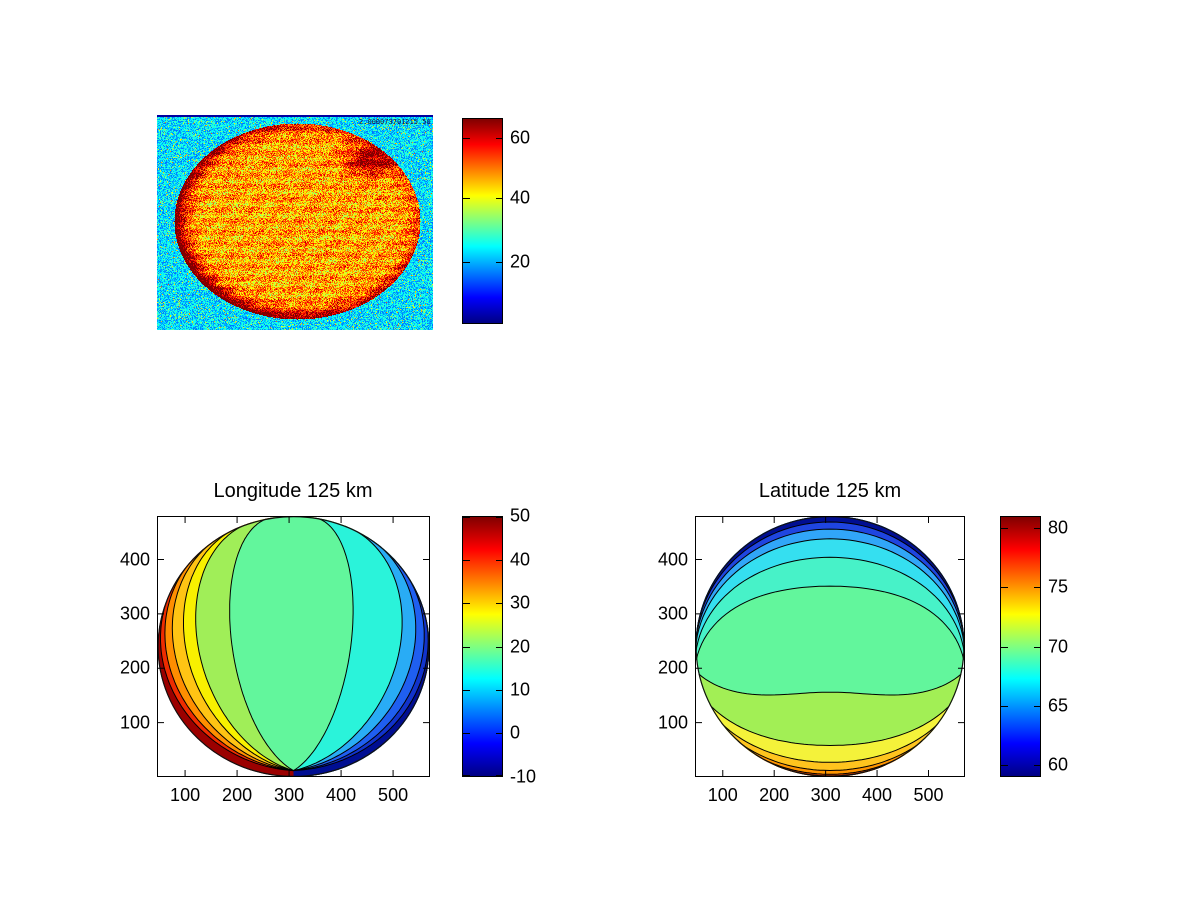 This screenshot has width=1200, height=900. What do you see at coordinates (672, 559) in the screenshot?
I see `latitude_contour-y-tick-label: 400` at bounding box center [672, 559].